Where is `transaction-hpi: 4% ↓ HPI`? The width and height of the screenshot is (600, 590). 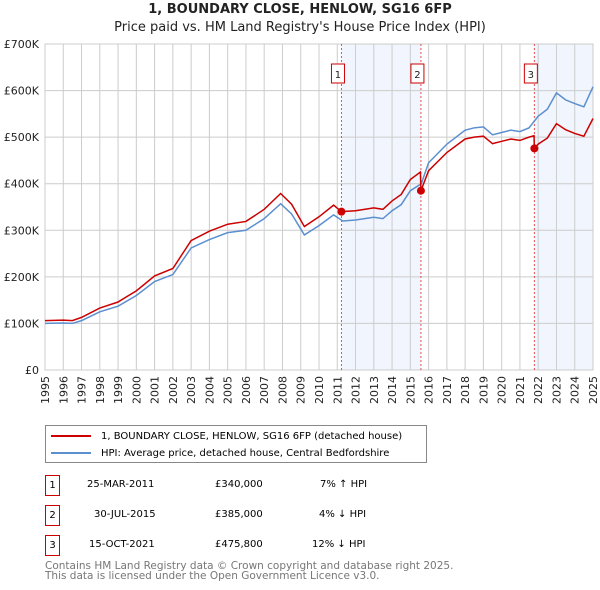
transaction-hpi: 4% ↓ HPI is located at coordinates (343, 514).